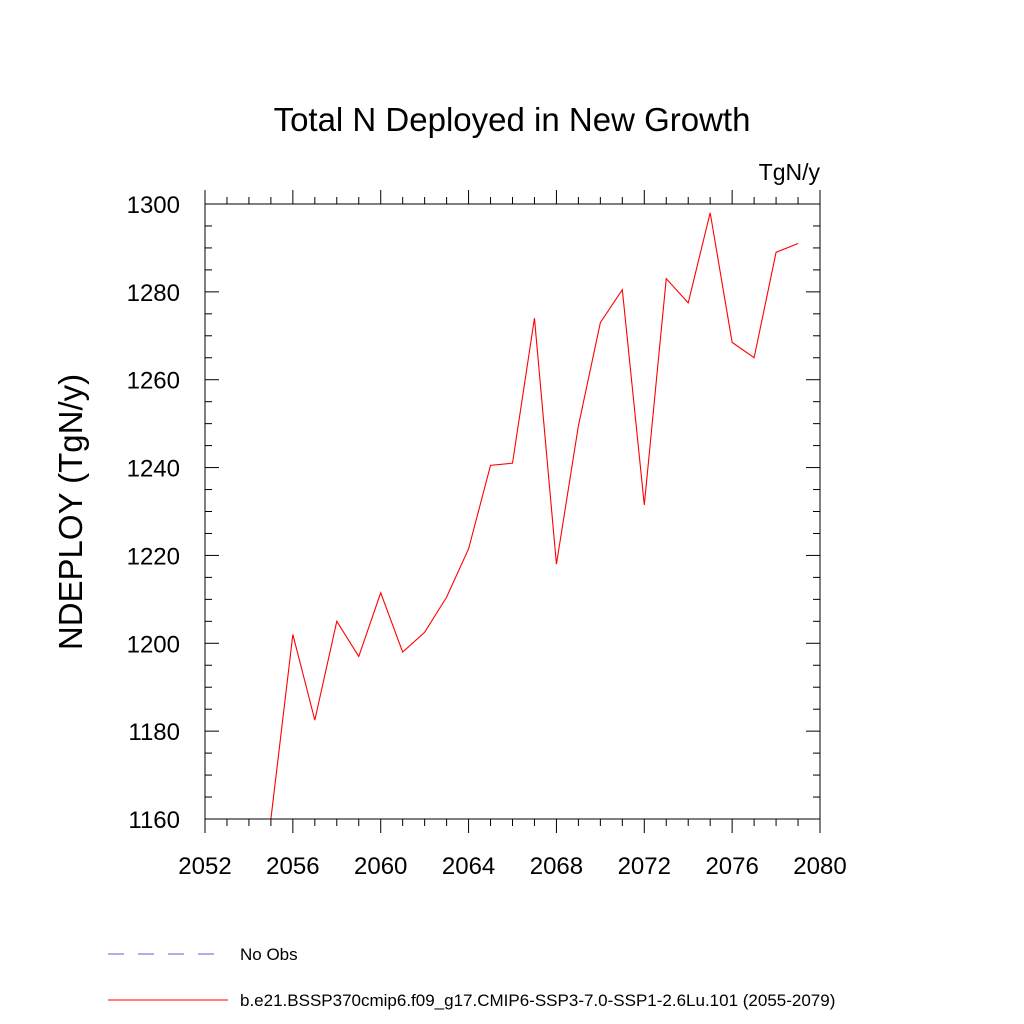  I want to click on units-label: TgN/y, so click(790, 172).